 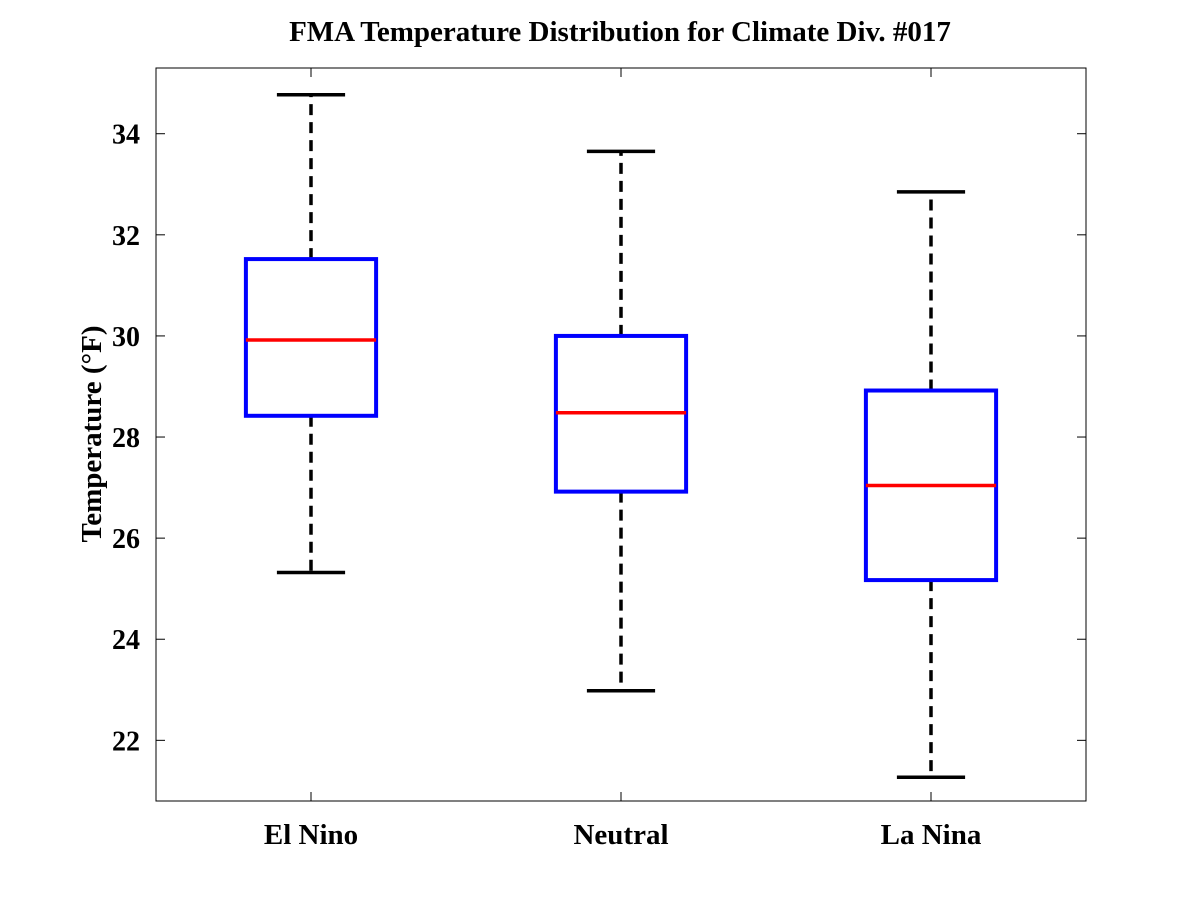 What do you see at coordinates (126, 539) in the screenshot?
I see `y-tick-label: 26` at bounding box center [126, 539].